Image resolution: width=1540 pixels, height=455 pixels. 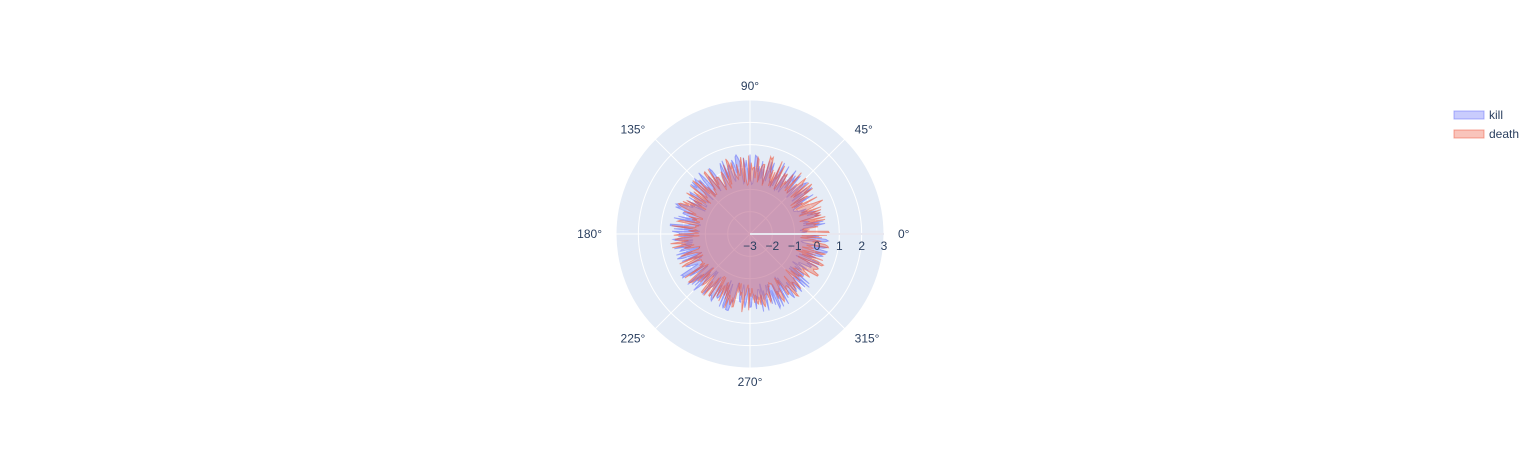 What do you see at coordinates (772, 246) in the screenshot?
I see `radial-tick-label: −2` at bounding box center [772, 246].